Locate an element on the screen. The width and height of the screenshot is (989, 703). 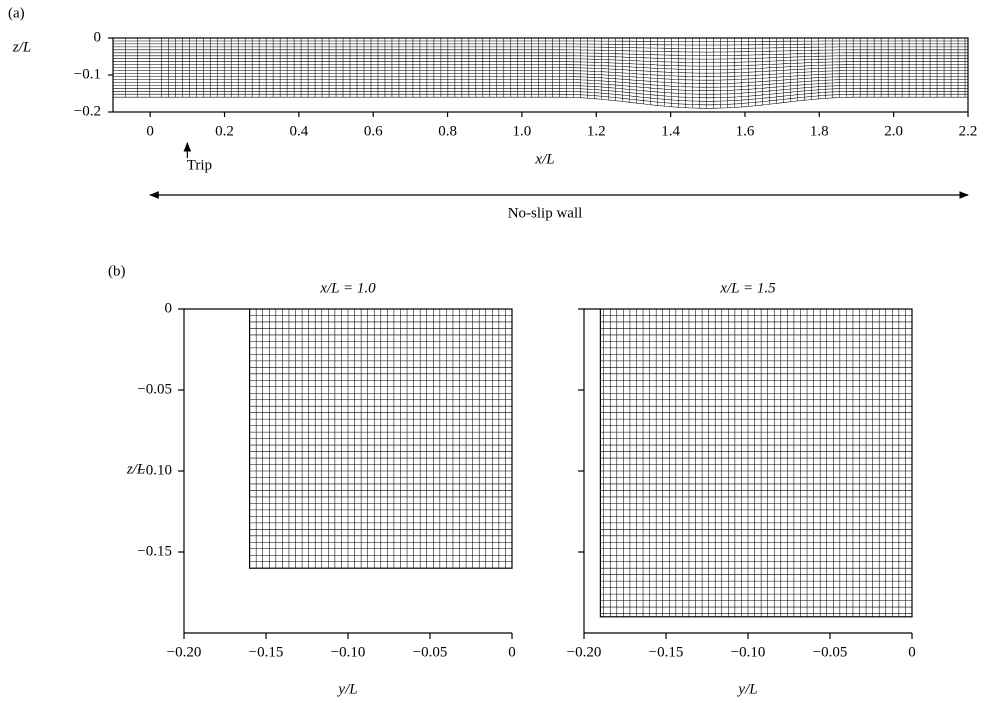
x-tick-label: 1.4 is located at coordinates (670, 131).